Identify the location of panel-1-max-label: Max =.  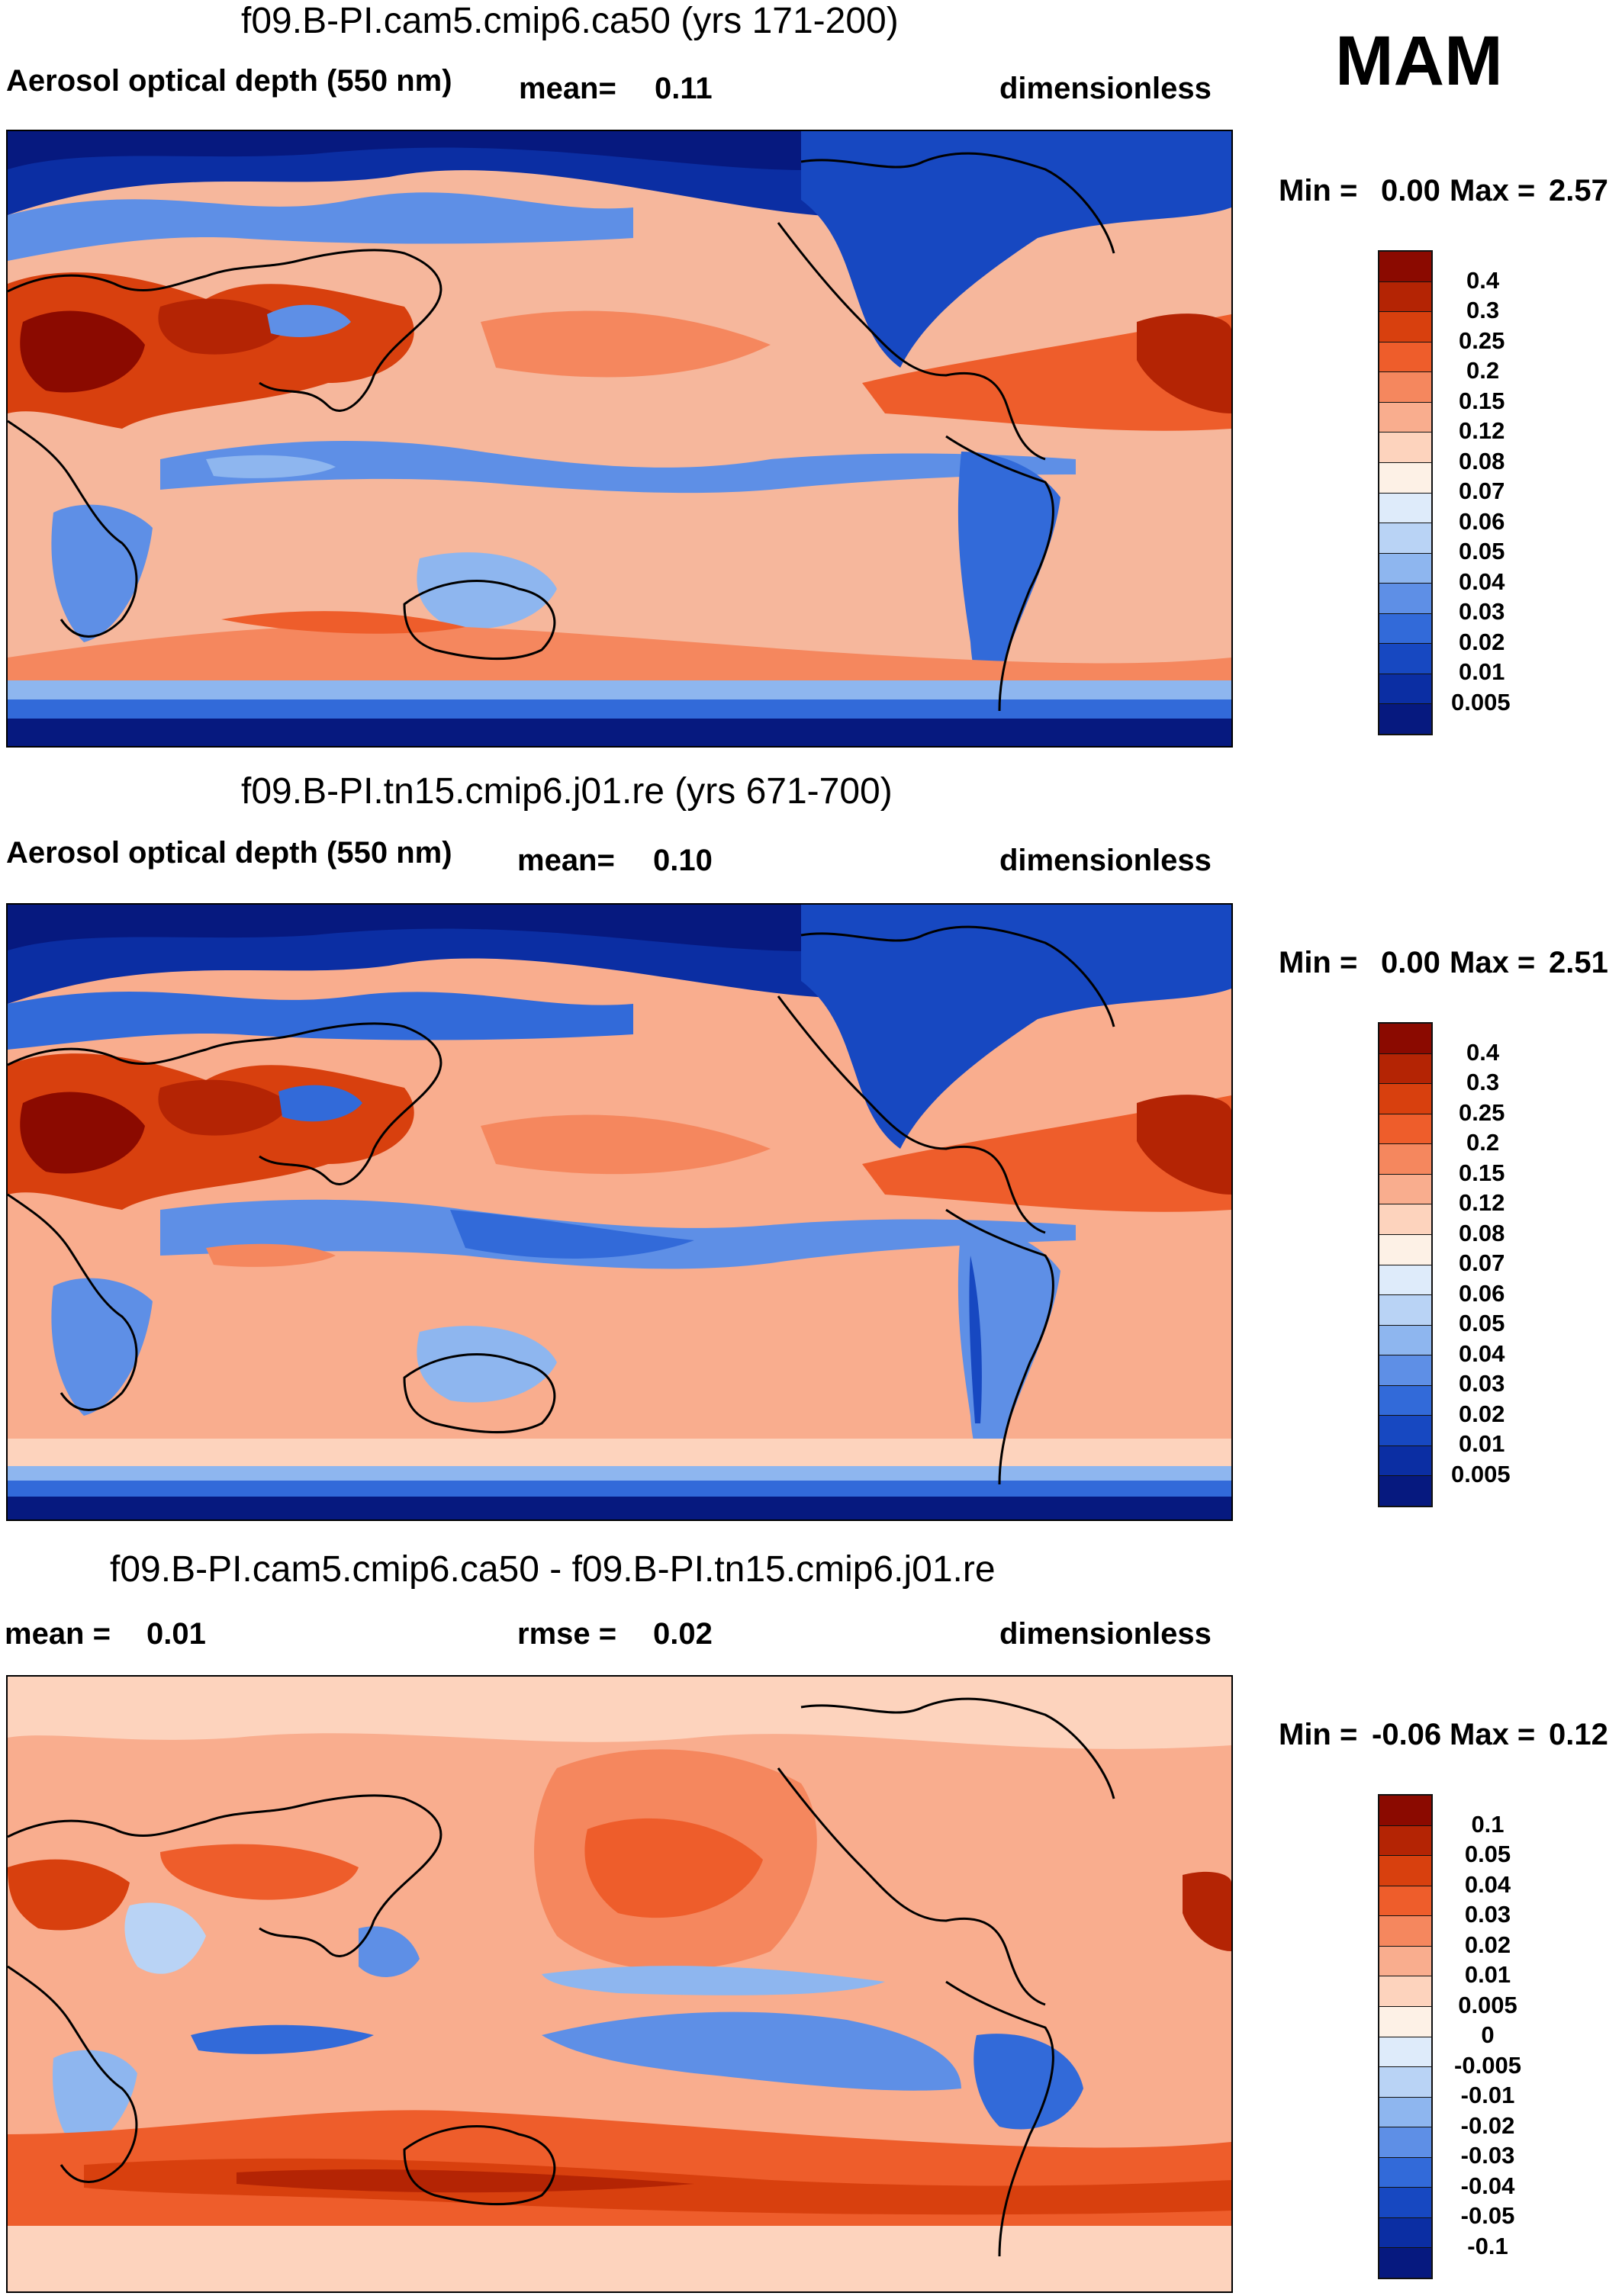
(1493, 191).